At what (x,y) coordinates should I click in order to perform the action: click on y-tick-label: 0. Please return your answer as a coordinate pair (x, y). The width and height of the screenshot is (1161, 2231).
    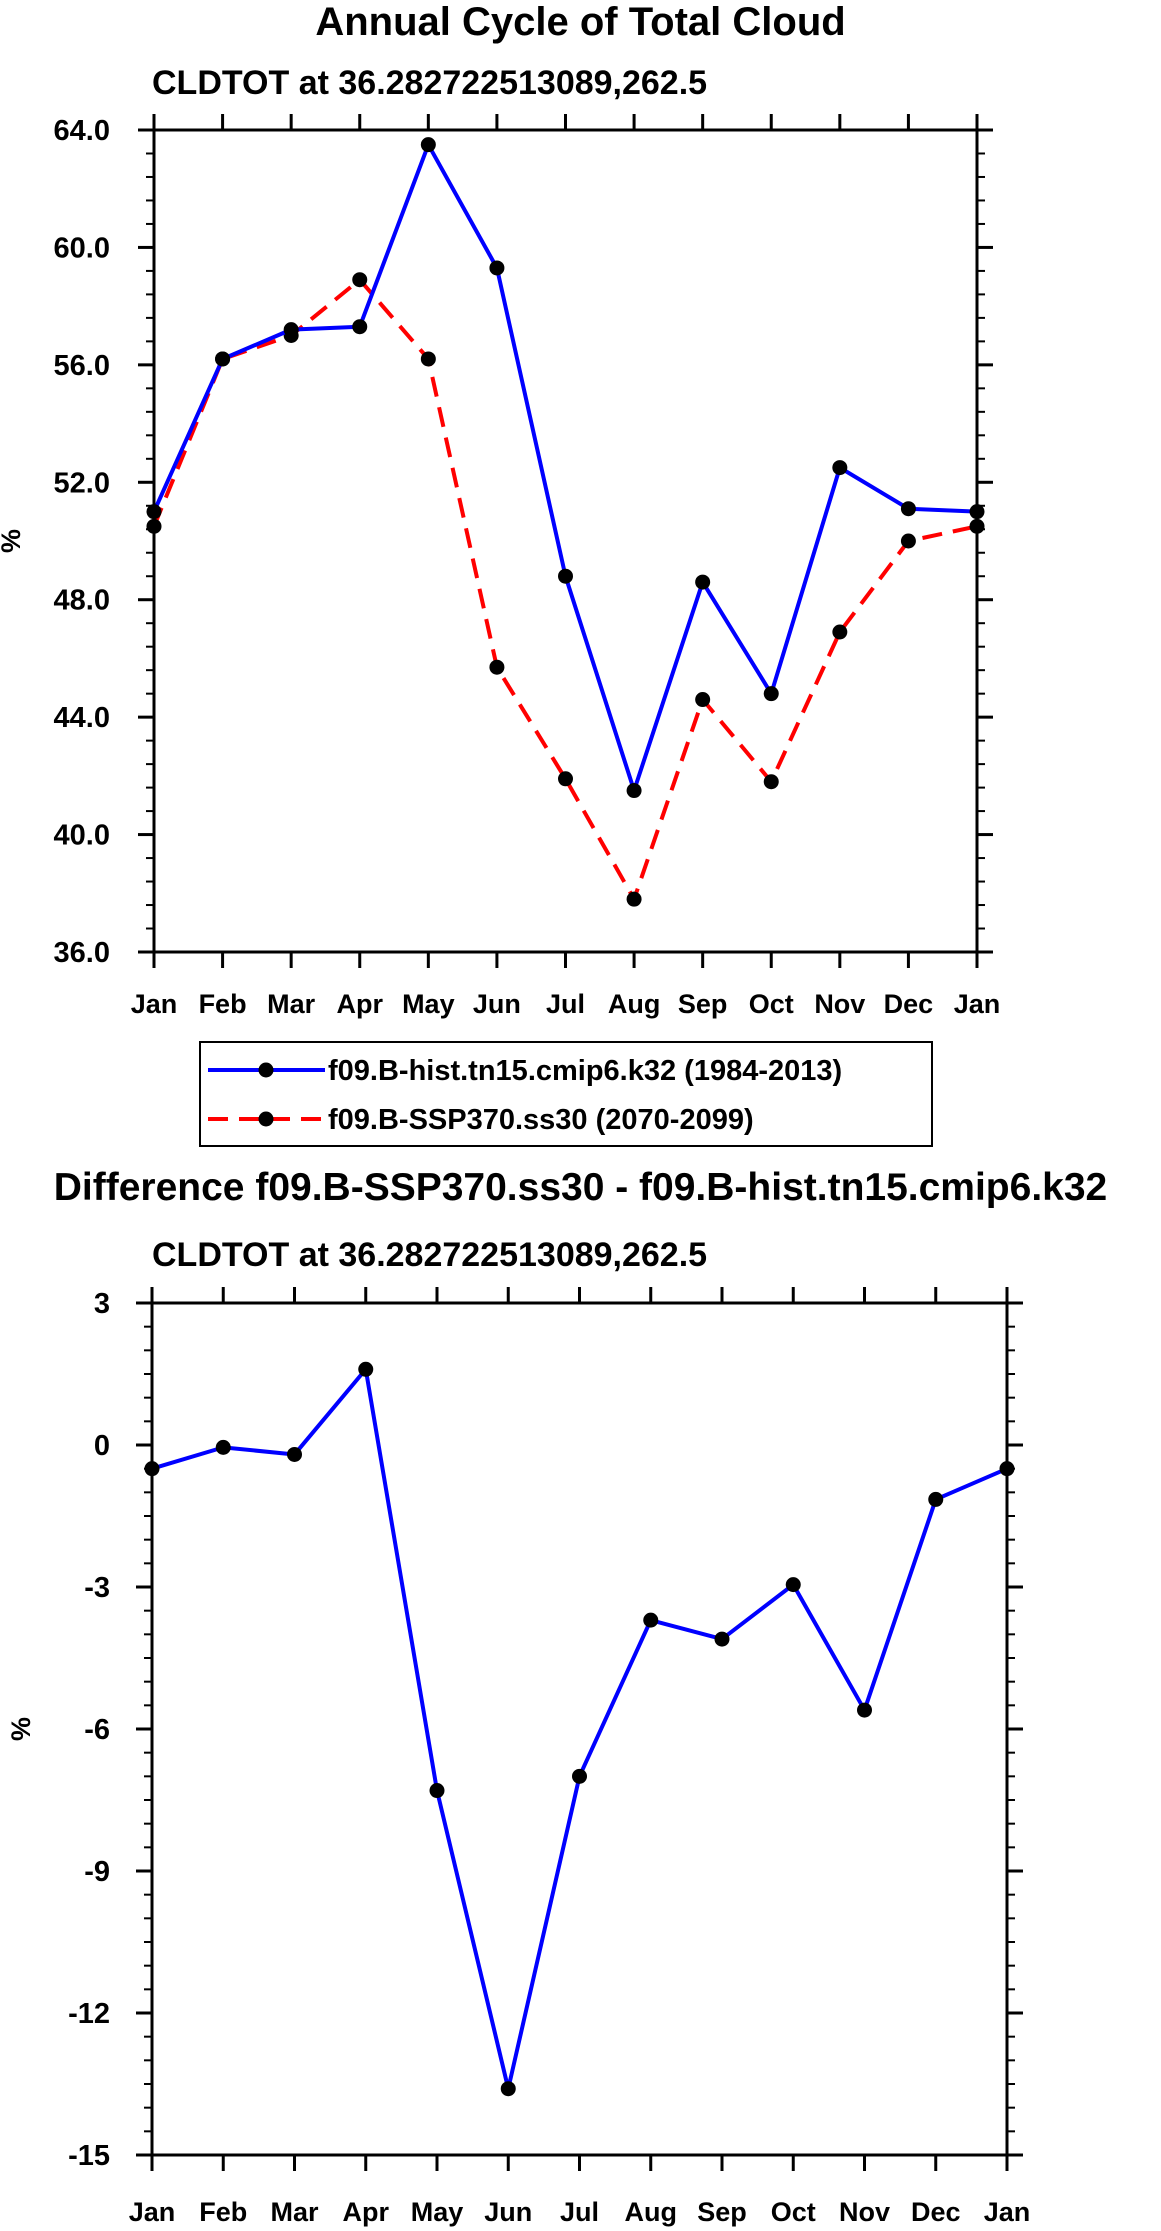
    Looking at the image, I should click on (102, 1446).